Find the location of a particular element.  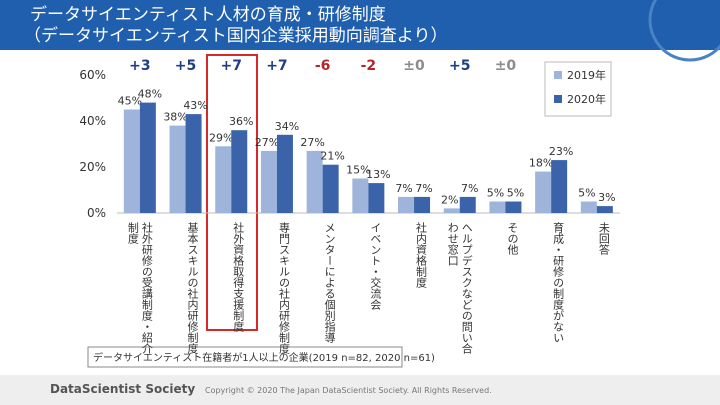

y-tick-label: 60% is located at coordinates (92, 75).